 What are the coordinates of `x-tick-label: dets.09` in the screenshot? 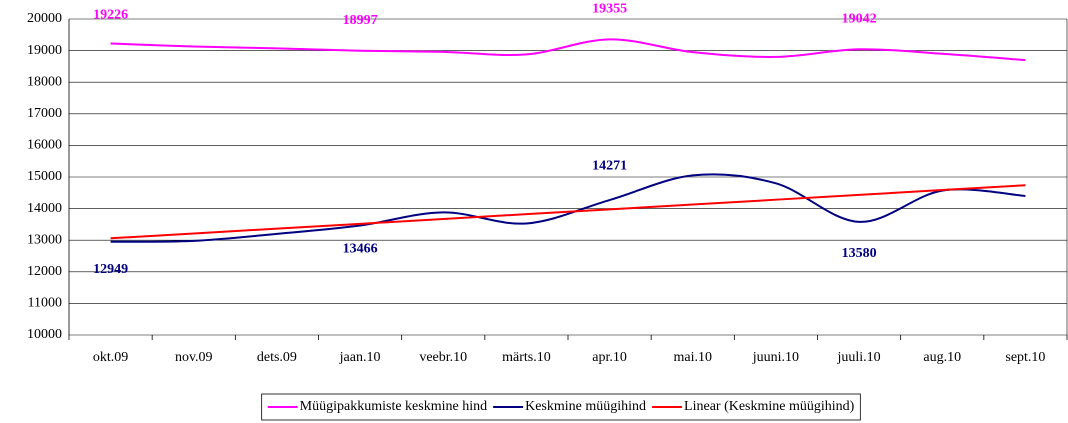 It's located at (277, 357).